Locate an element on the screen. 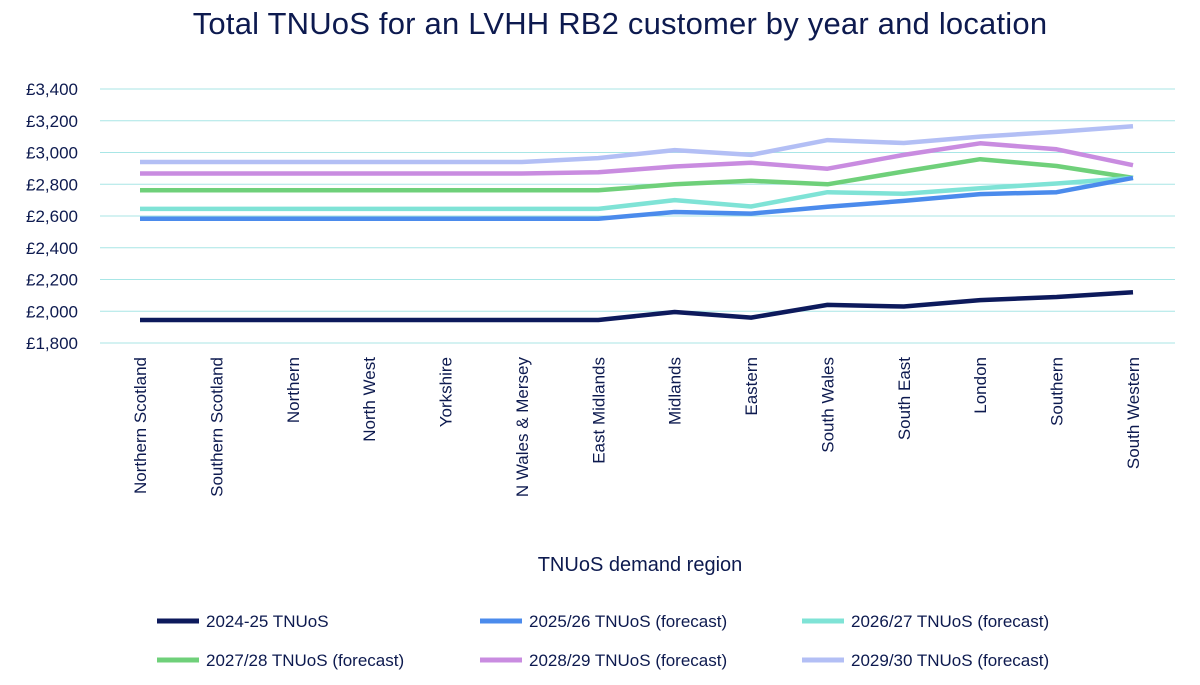 The height and width of the screenshot is (685, 1200). legend-item: 2029/30 TNUoS (forecast) is located at coordinates (925, 660).